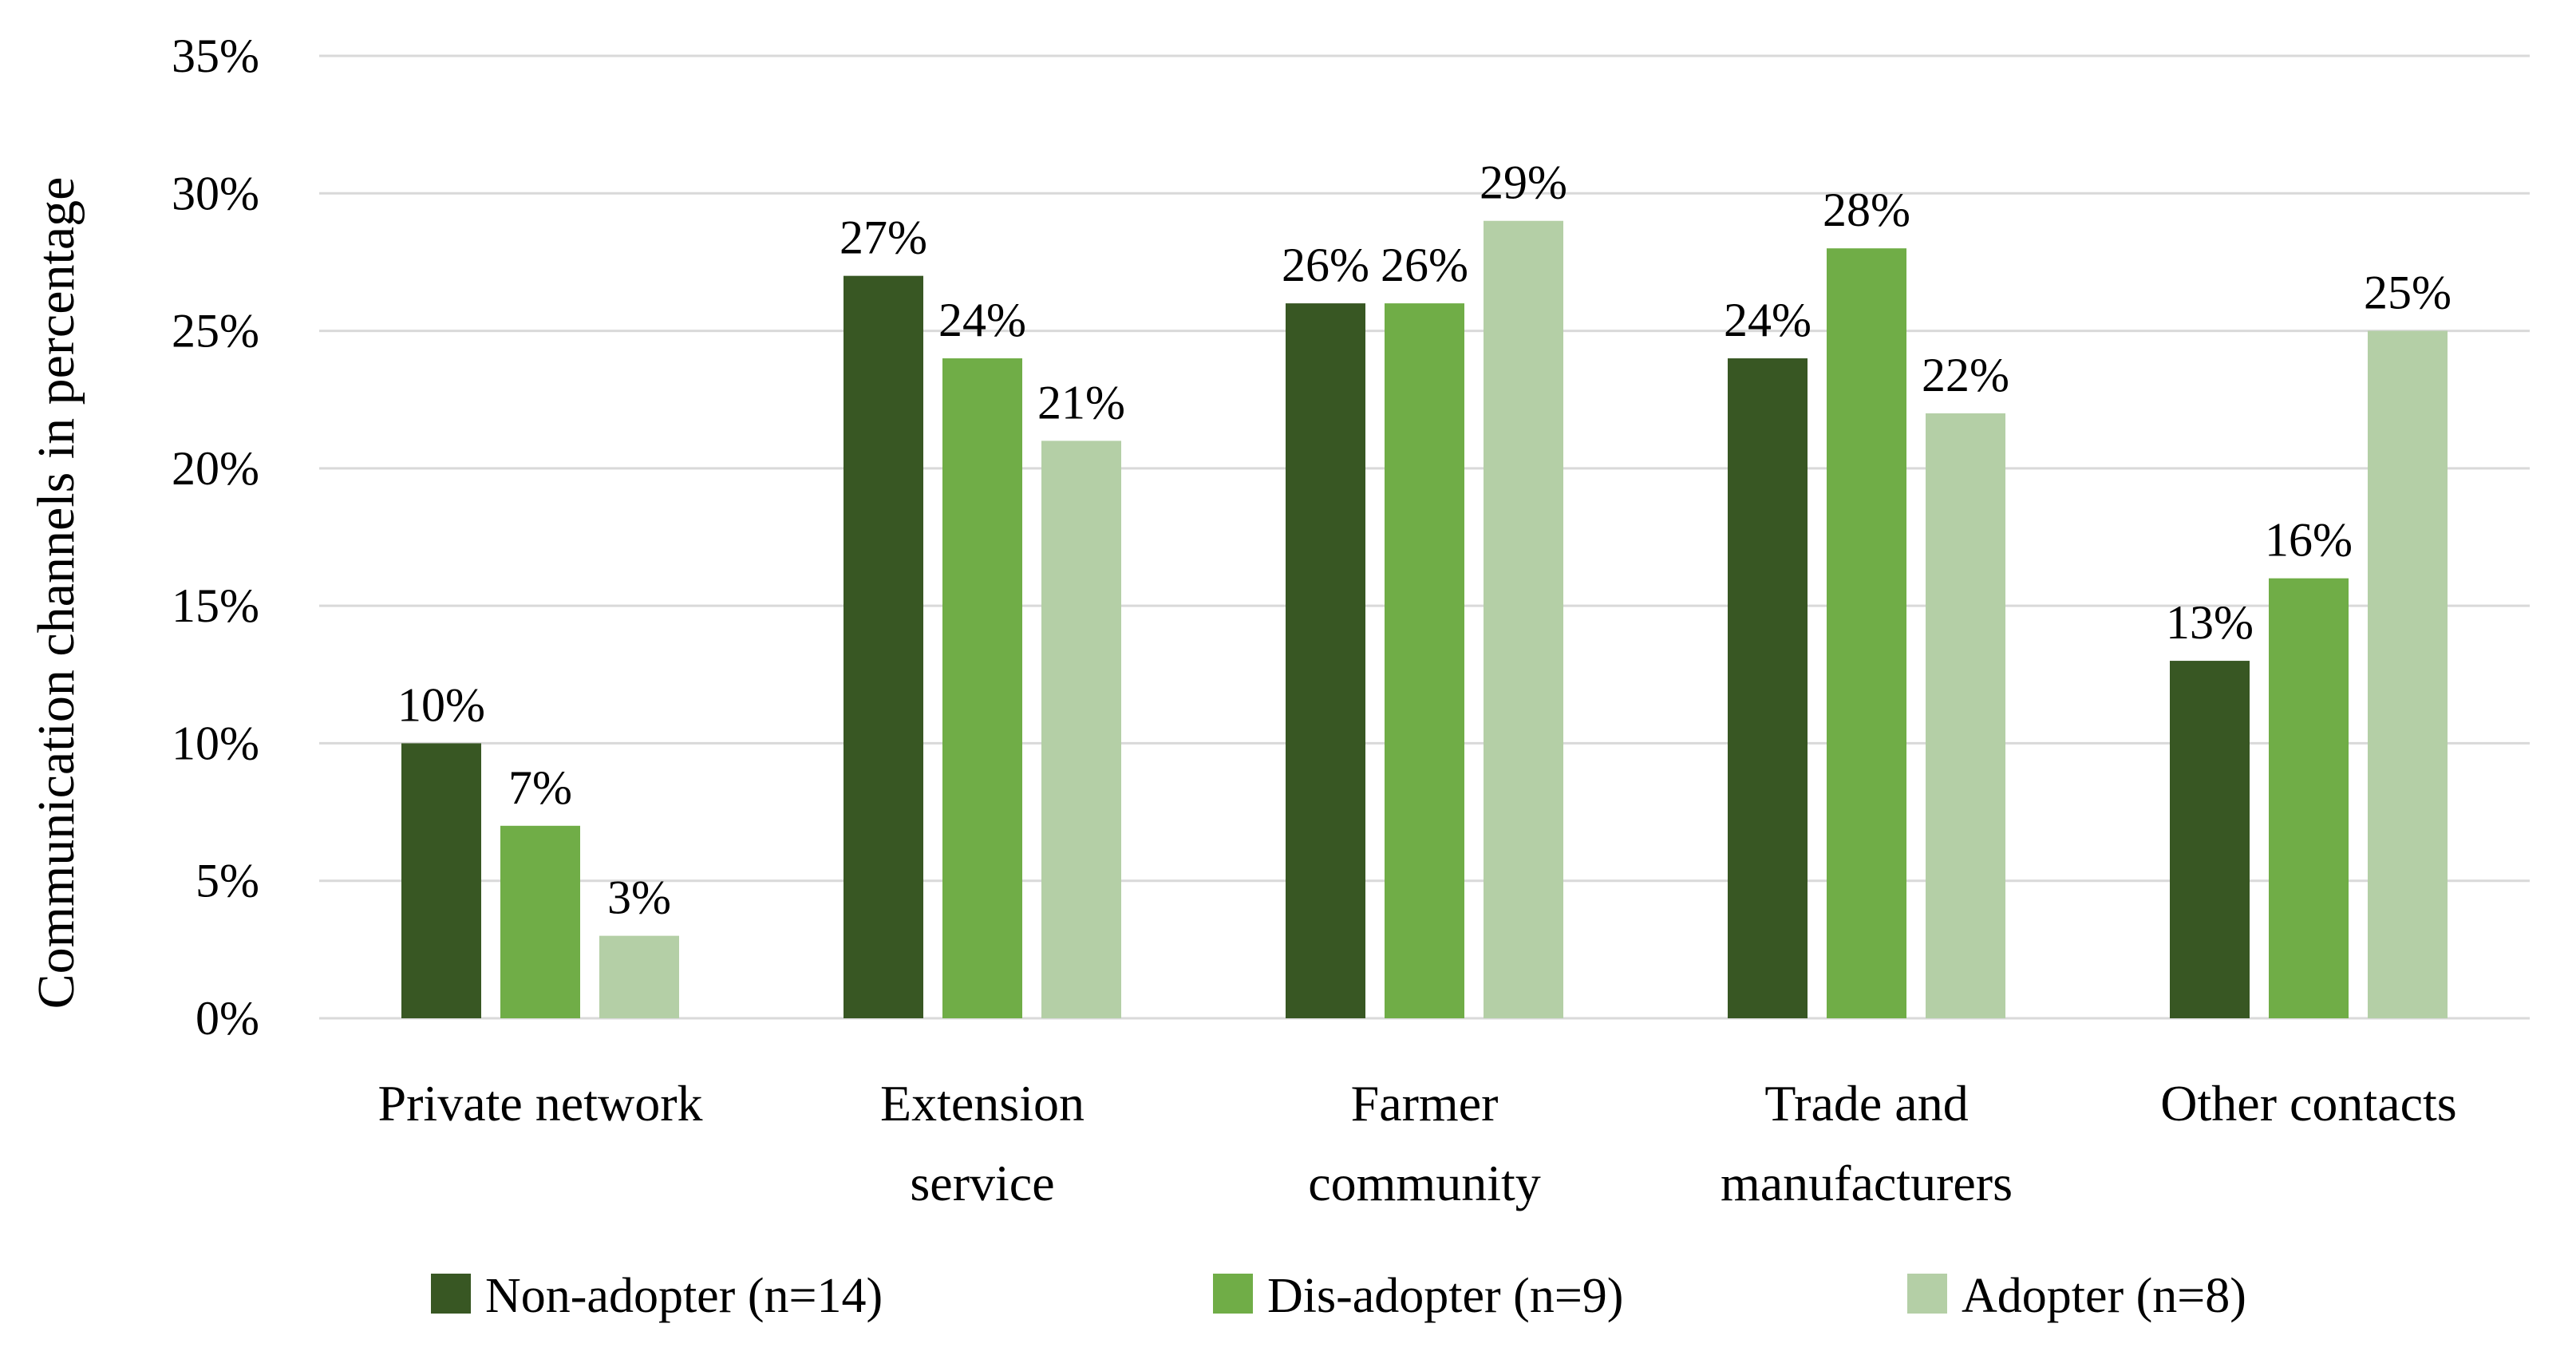  Describe the element at coordinates (441, 704) in the screenshot. I see `data-label: 10%` at that location.